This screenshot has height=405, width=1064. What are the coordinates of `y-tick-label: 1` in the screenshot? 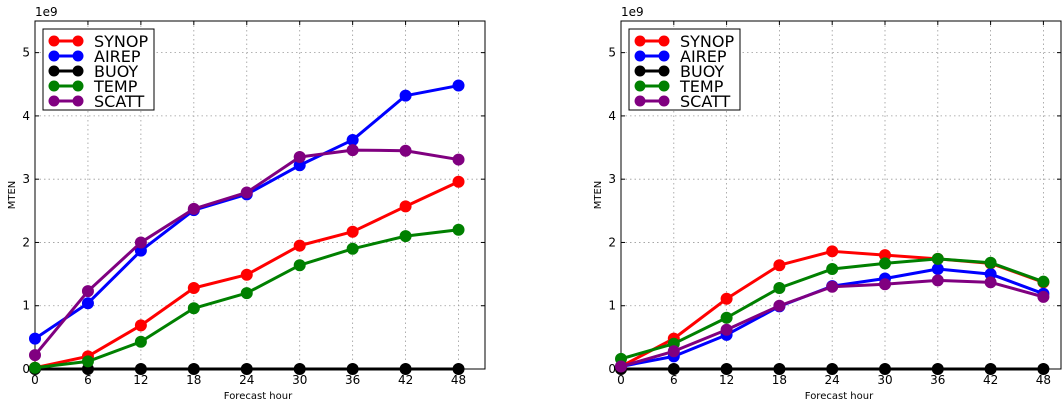 It's located at (612, 306).